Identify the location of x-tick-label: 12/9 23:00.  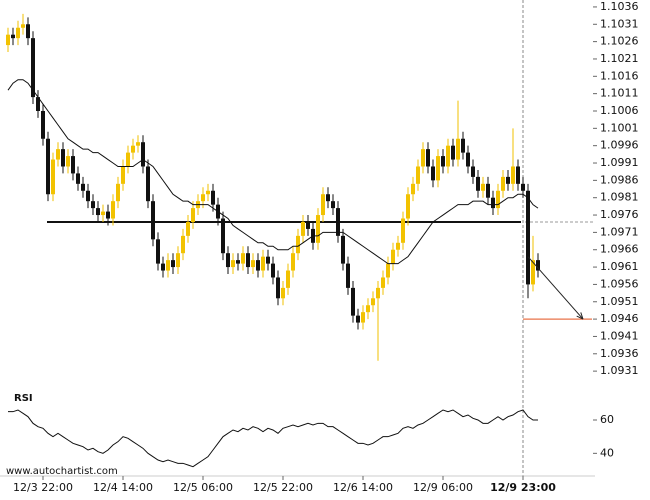
(523, 487).